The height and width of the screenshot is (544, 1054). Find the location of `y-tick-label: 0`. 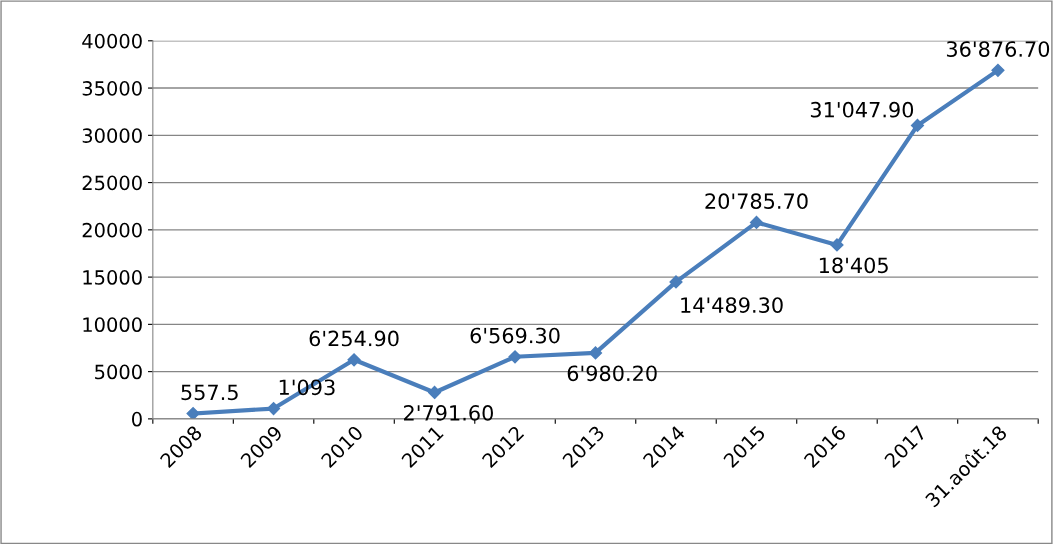

y-tick-label: 0 is located at coordinates (137, 419).